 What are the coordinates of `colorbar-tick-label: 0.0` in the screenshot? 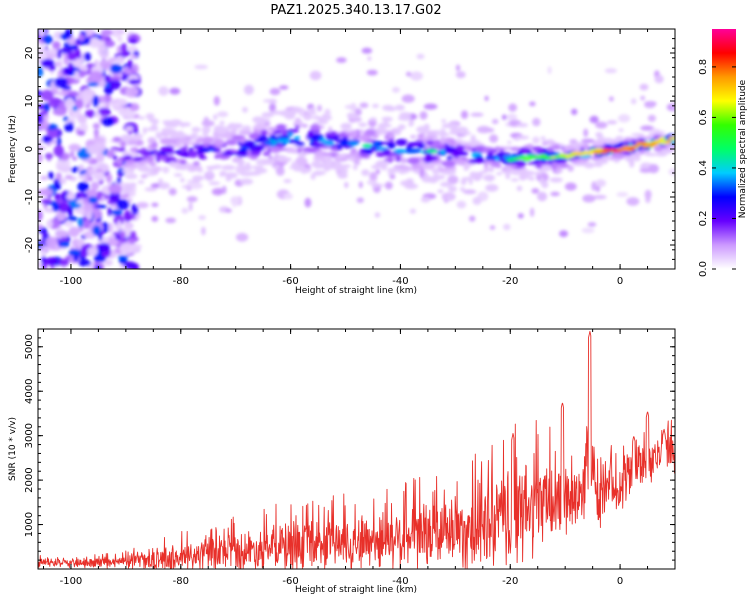 It's located at (703, 269).